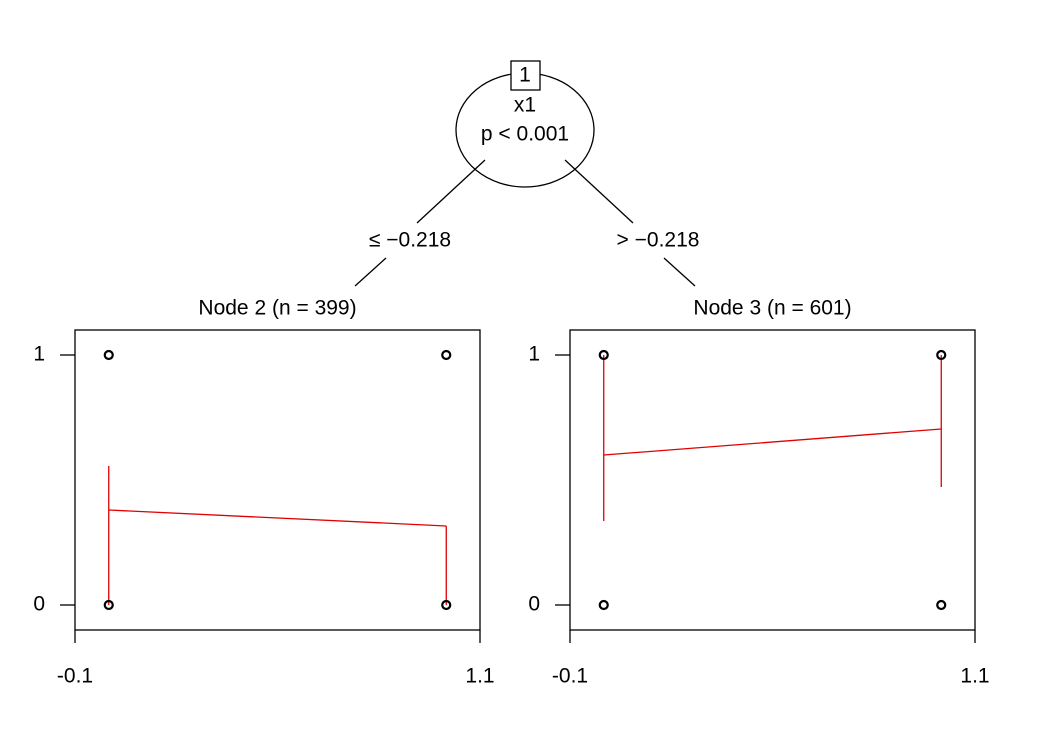  I want to click on node-id-box, so click(525, 75).